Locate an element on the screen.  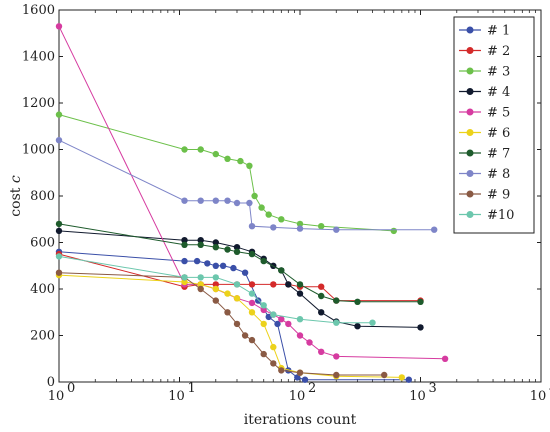
y-tick-label: 400 is located at coordinates (42, 289).